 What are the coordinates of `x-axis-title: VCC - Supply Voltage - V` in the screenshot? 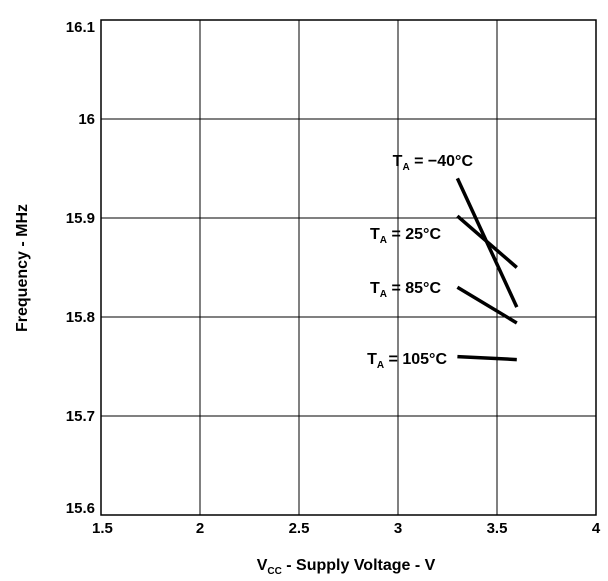 It's located at (346, 567).